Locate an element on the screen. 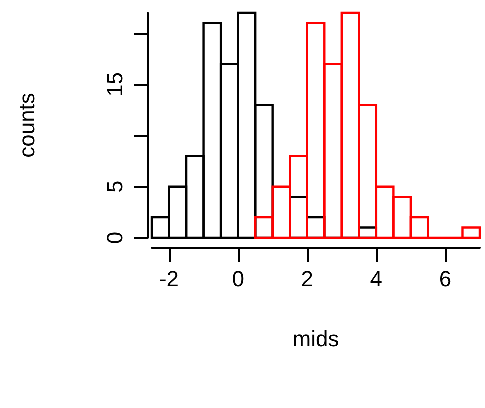  x-tick-label: 2 is located at coordinates (307, 279).